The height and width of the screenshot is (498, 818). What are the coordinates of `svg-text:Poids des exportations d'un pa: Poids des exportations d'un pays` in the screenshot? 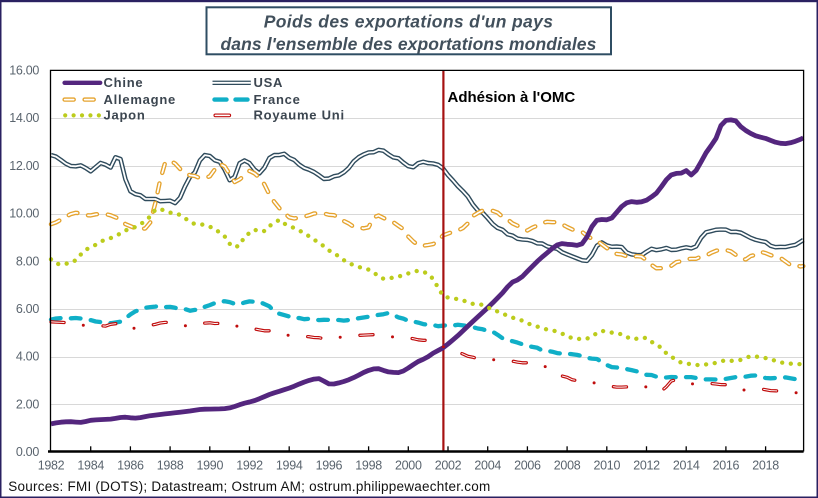 It's located at (409, 22).